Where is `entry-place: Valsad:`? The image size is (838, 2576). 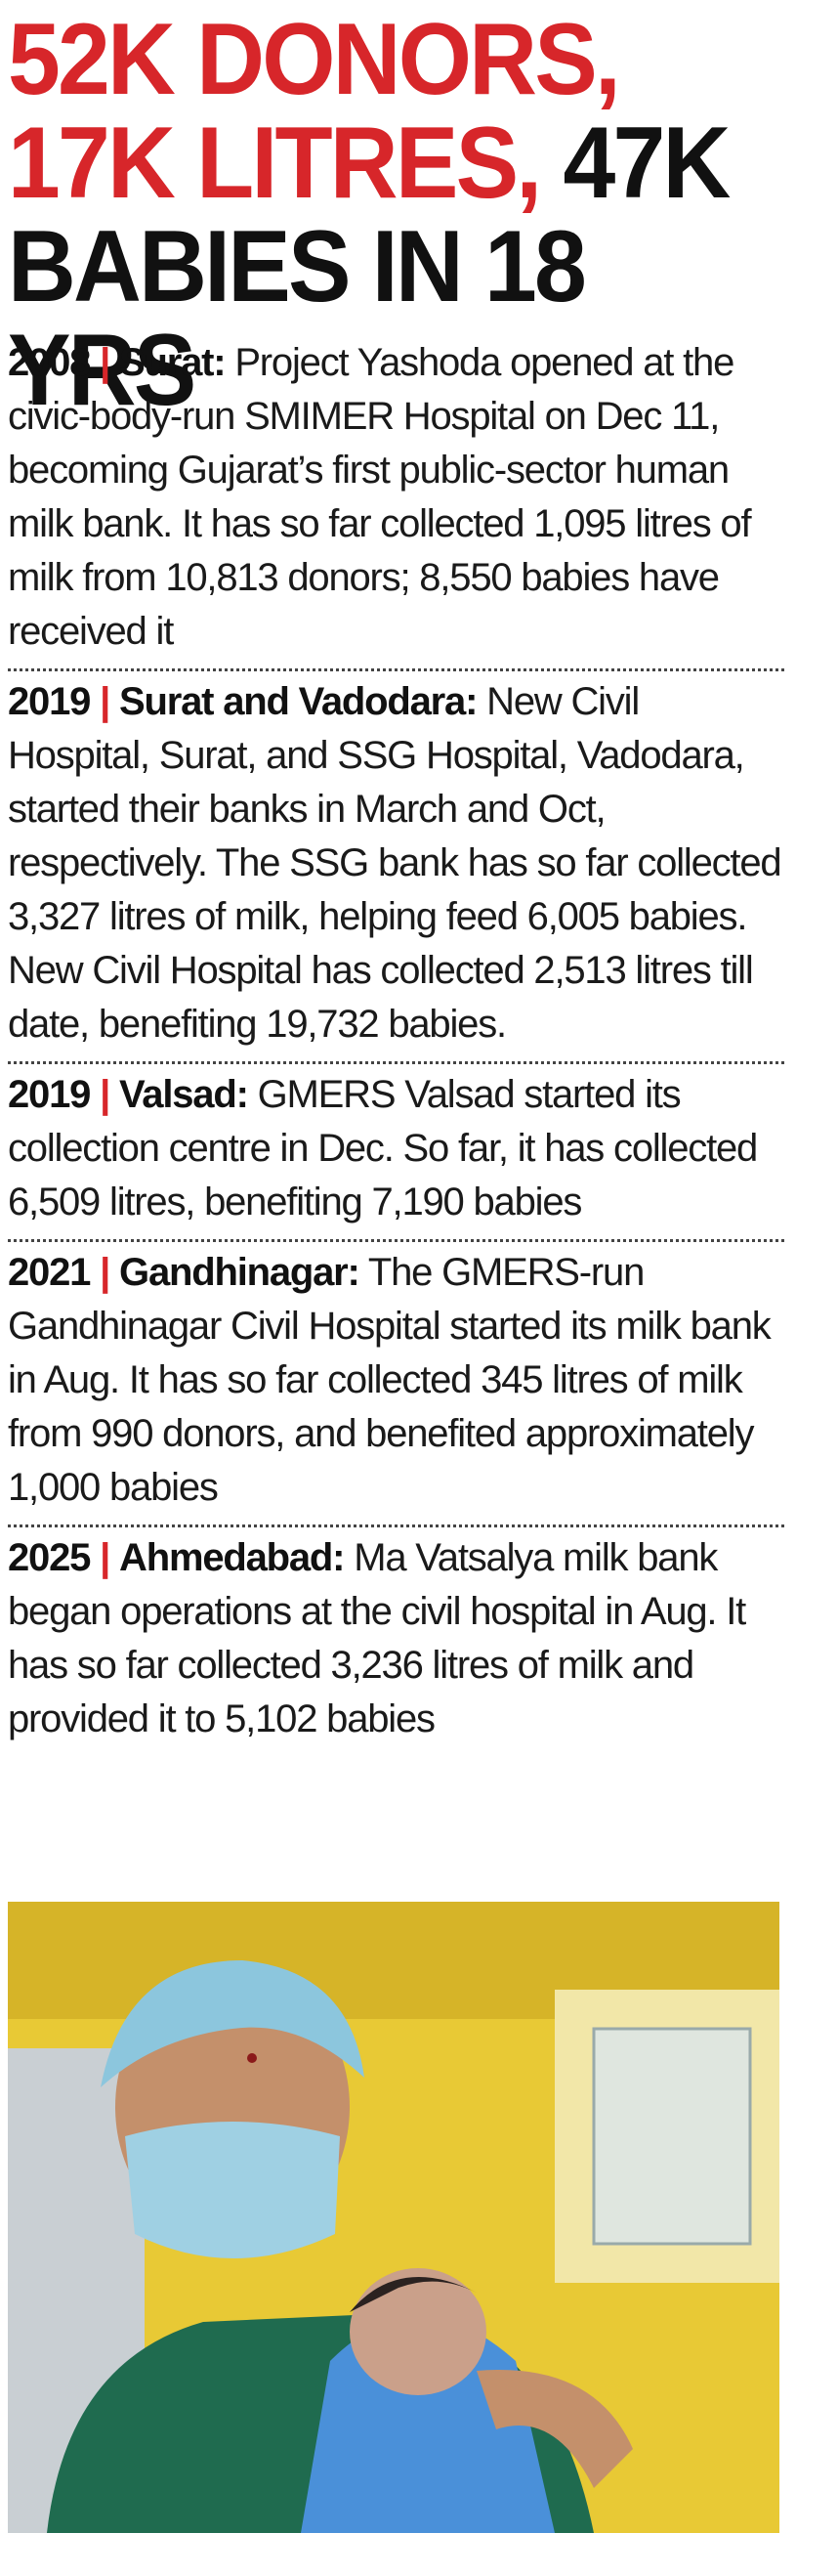
entry-place: Valsad: is located at coordinates (184, 1095).